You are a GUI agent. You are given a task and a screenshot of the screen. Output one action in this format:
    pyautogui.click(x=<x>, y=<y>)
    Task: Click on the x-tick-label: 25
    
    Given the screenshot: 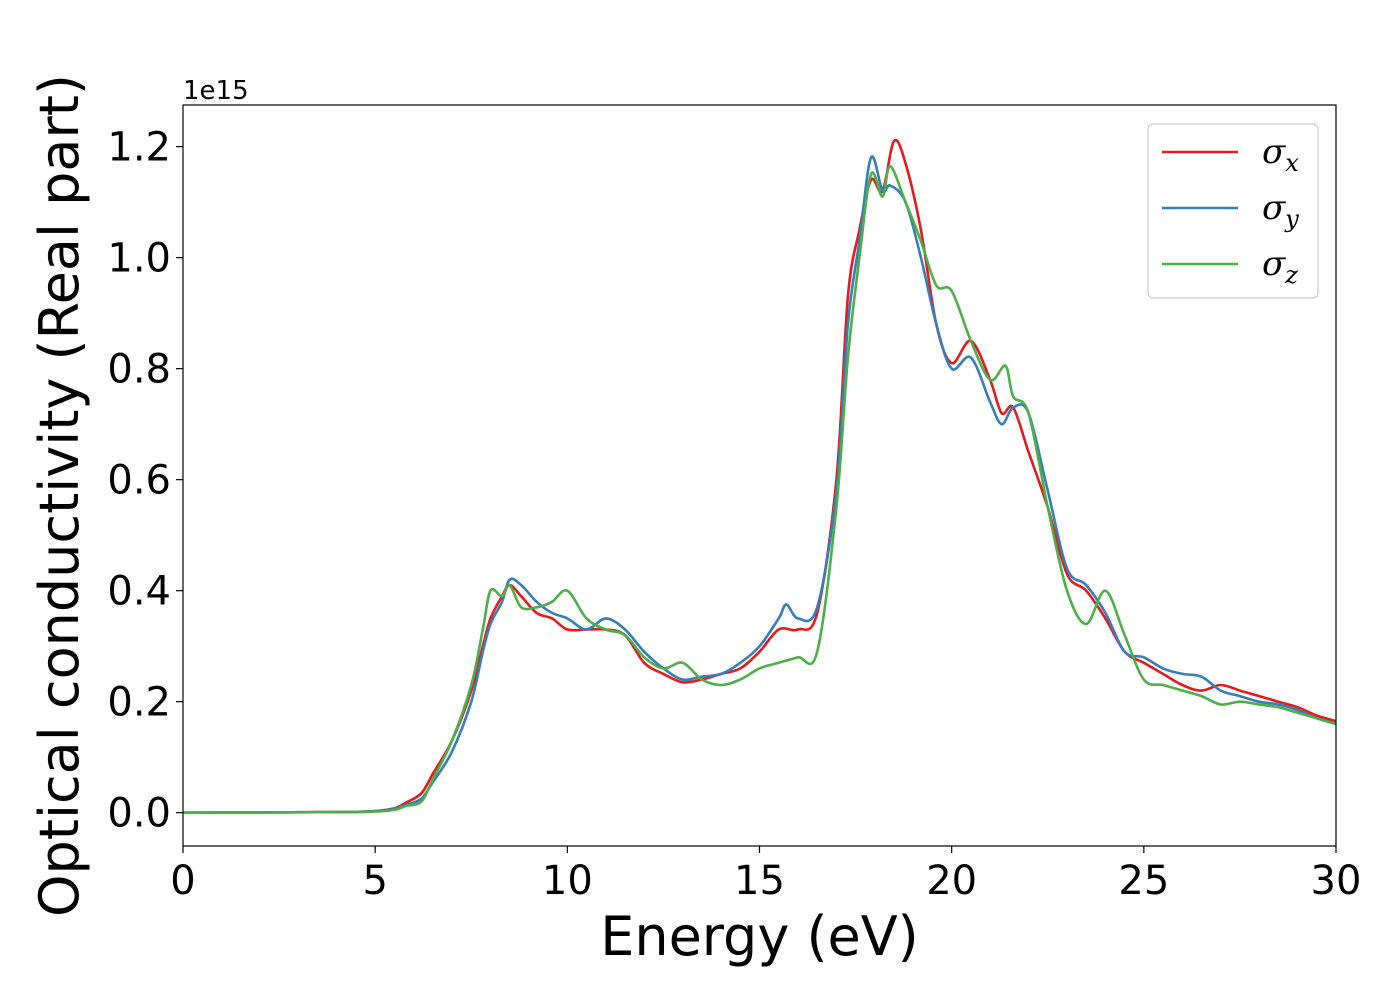 What is the action you would take?
    pyautogui.click(x=1143, y=881)
    